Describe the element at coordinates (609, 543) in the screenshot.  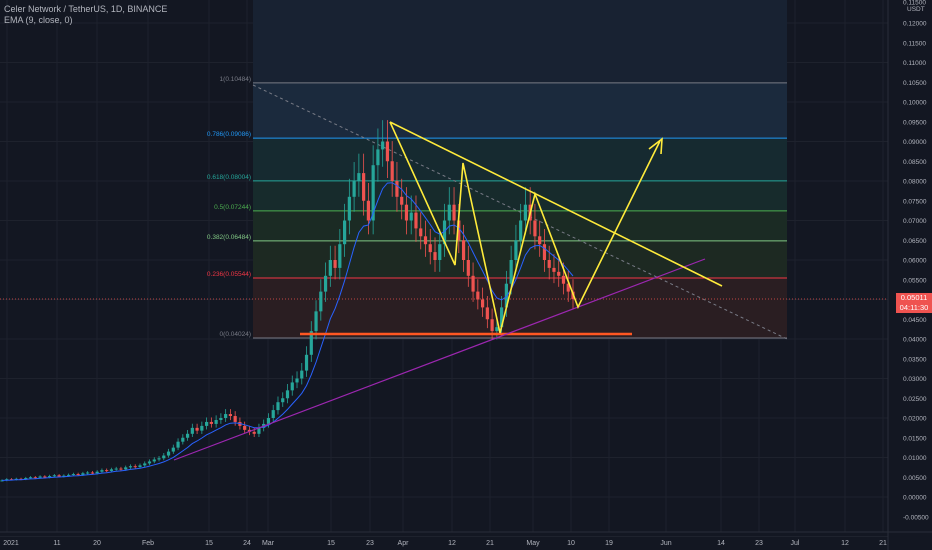
I see `x-tick-label: 19` at that location.